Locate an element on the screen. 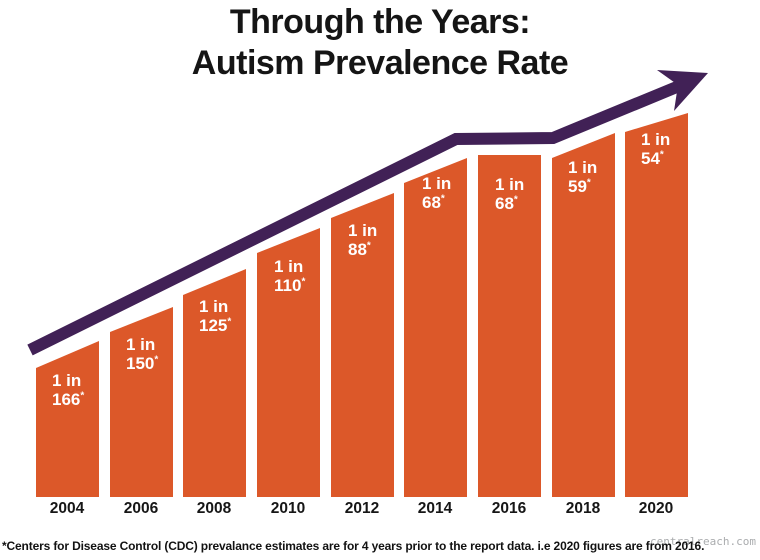  bar-label-2004: 1 in 166* is located at coordinates (68, 390).